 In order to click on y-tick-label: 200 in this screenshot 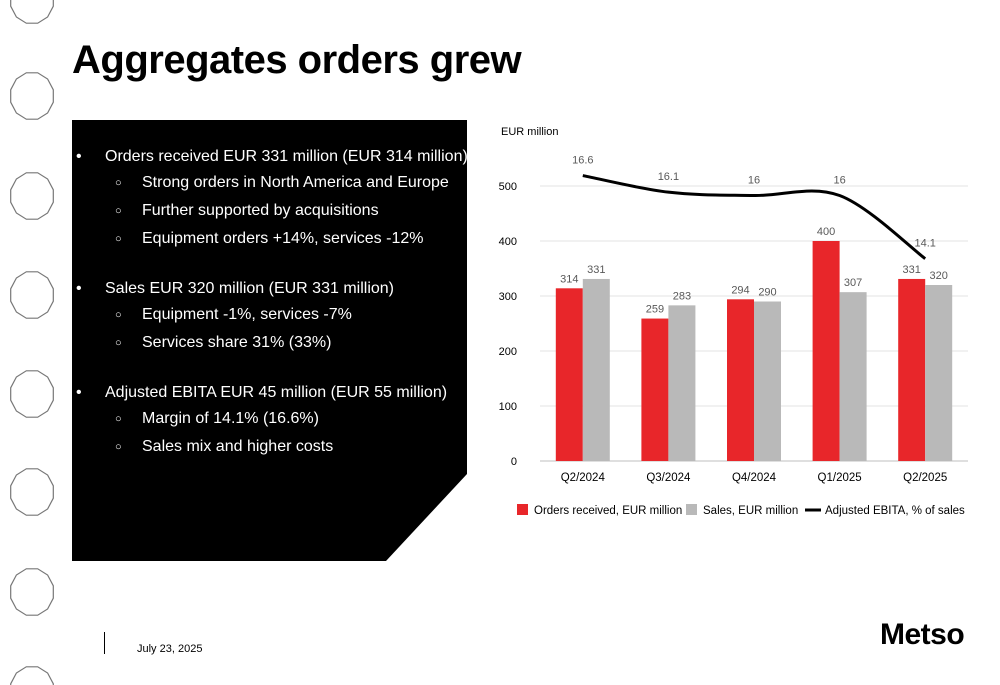, I will do `click(508, 352)`.